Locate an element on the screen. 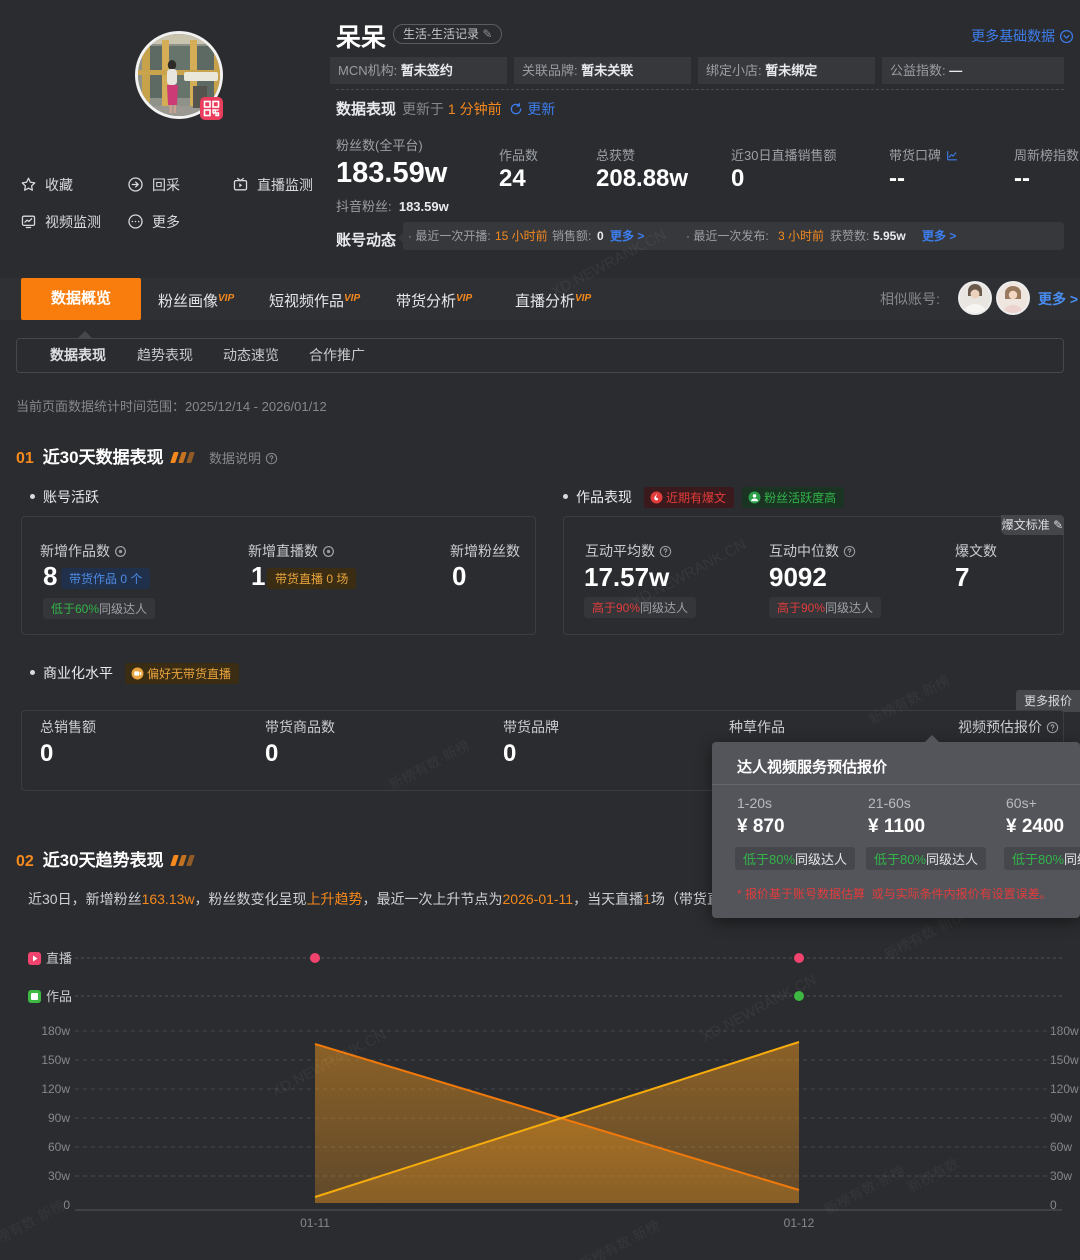 This screenshot has width=1080, height=1260. svg-text: 01-11 is located at coordinates (315, 1223).